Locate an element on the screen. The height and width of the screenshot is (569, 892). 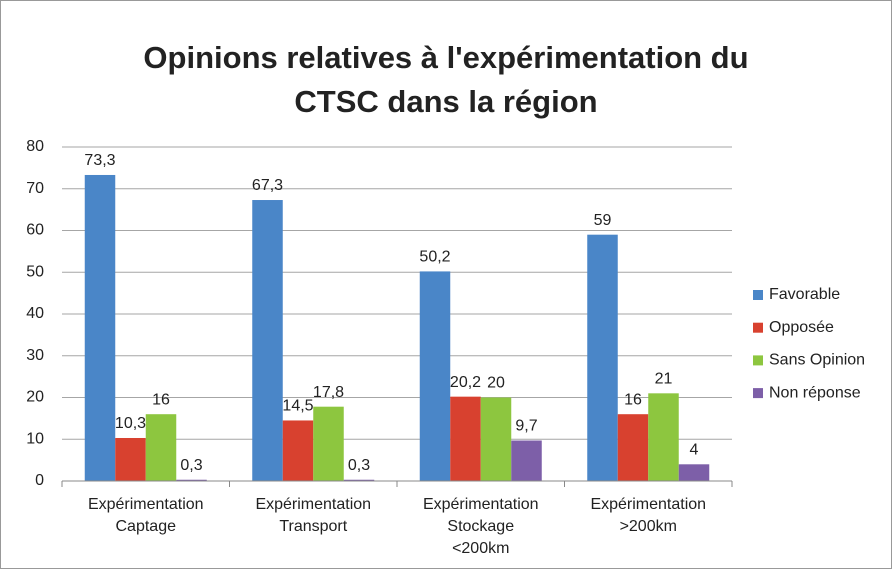
x-tick-label: Captage is located at coordinates (146, 526).